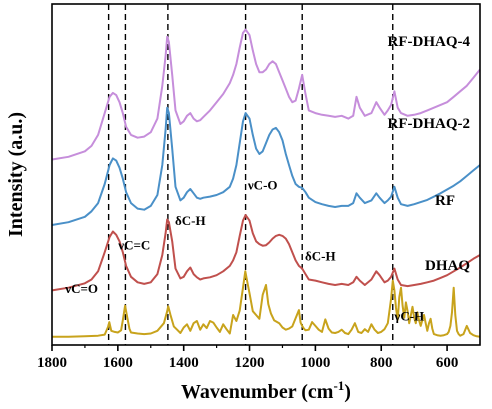 The width and height of the screenshot is (492, 409). Describe the element at coordinates (16, 174) in the screenshot. I see `y-axis-title: Intensity (a.u.)` at that location.